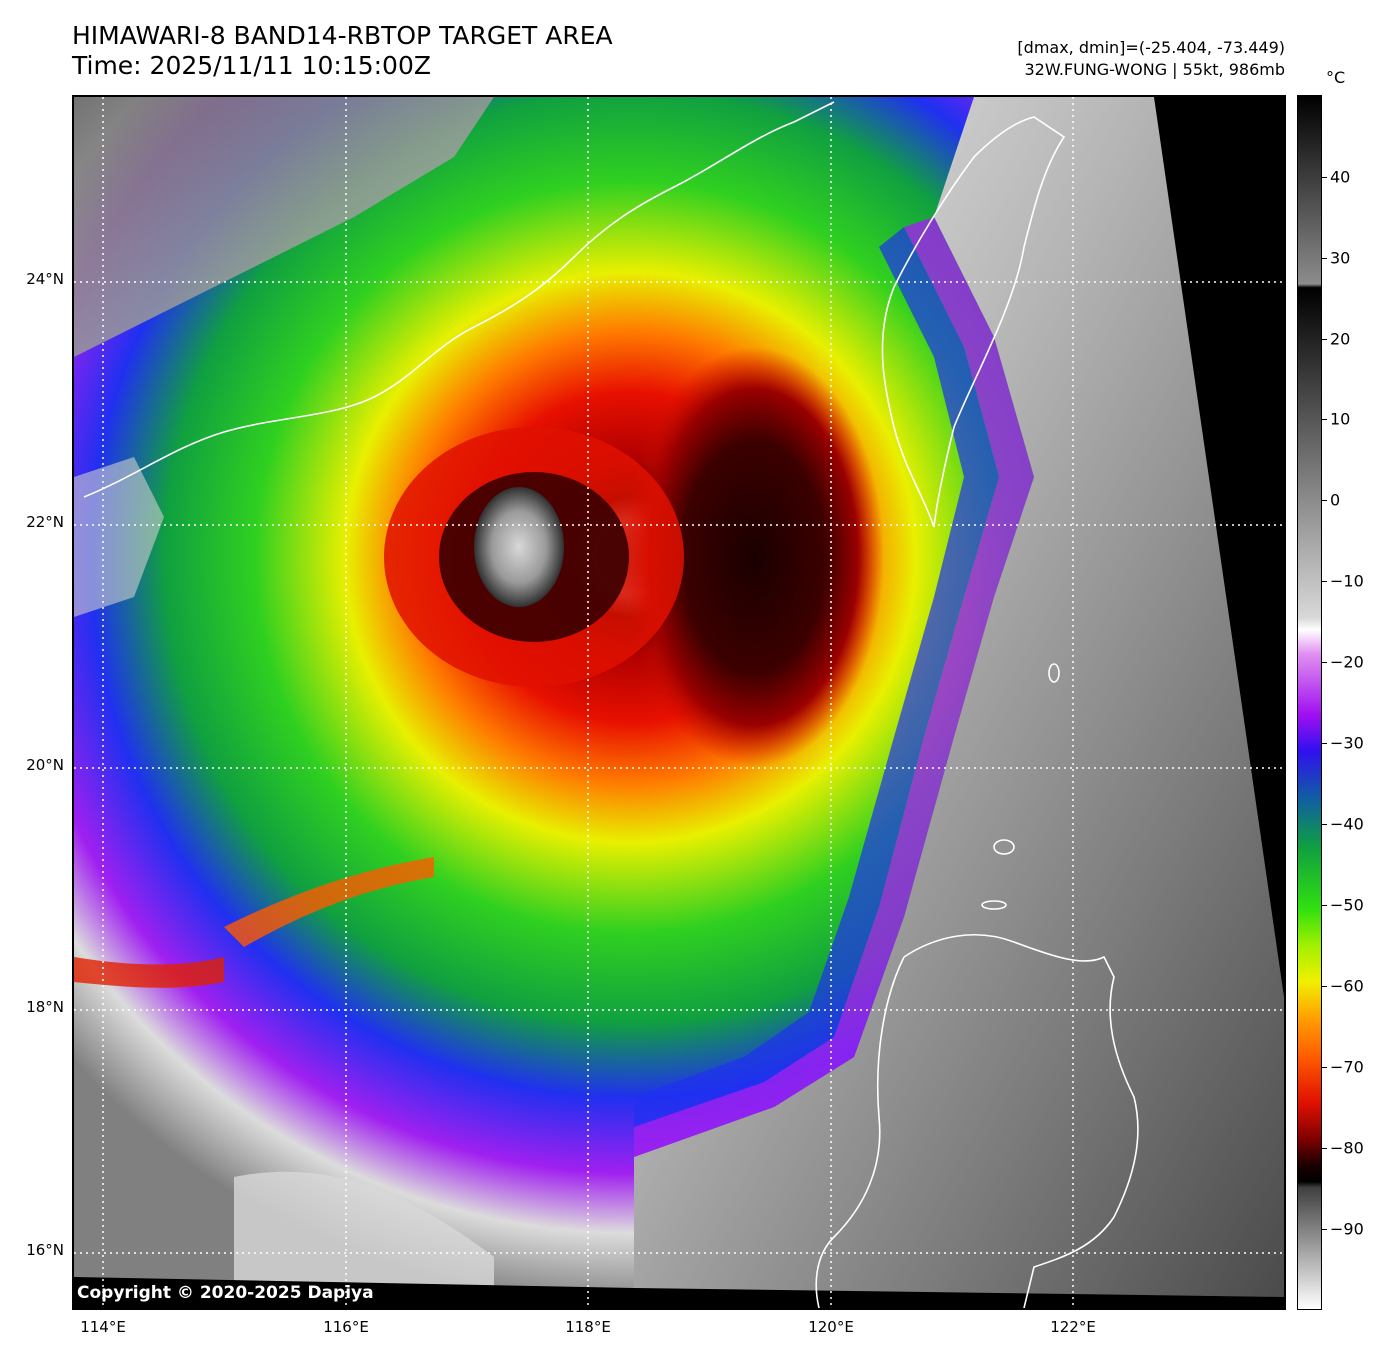 This screenshot has width=1390, height=1359. I want to click on lat-label-22n: 22°N, so click(45, 522).